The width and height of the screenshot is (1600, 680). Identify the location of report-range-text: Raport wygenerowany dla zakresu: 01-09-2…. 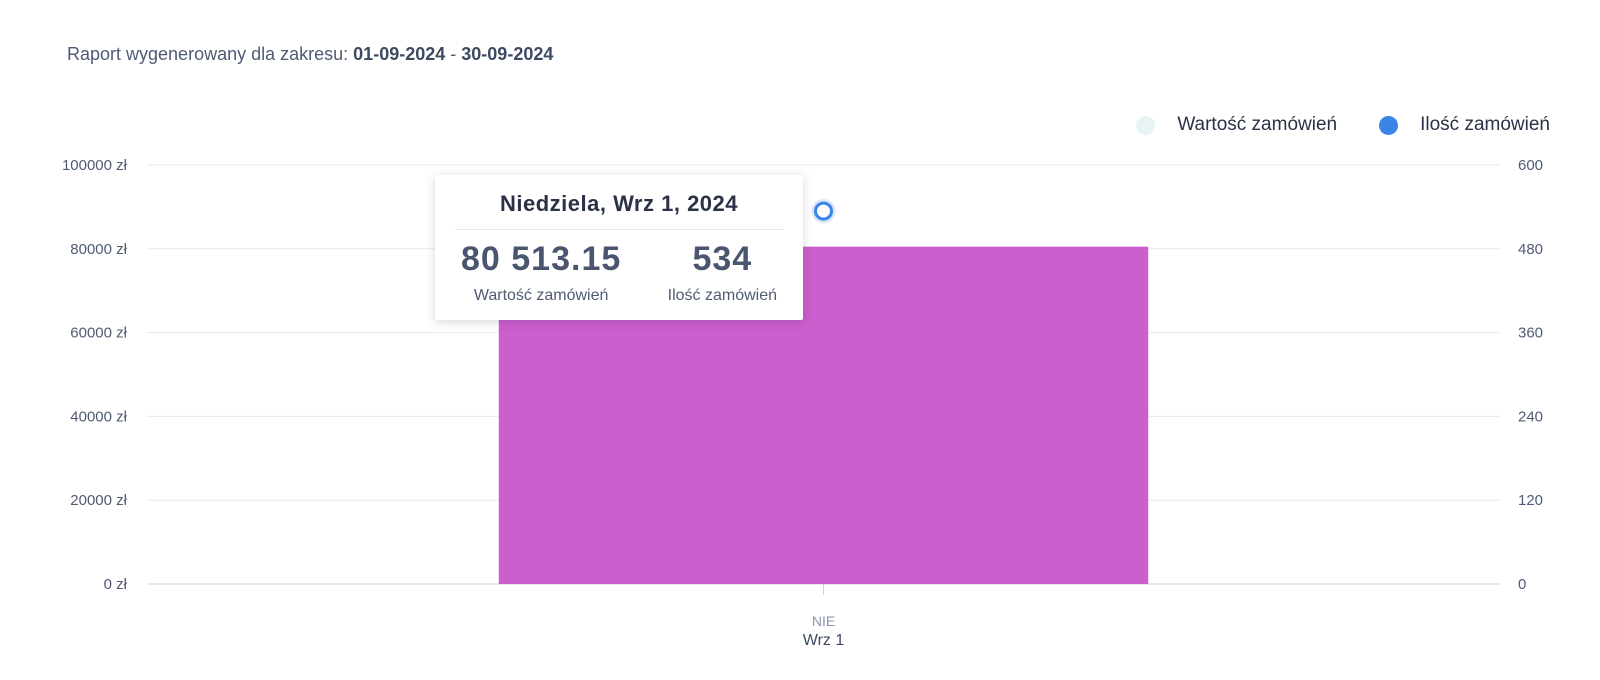
(310, 54).